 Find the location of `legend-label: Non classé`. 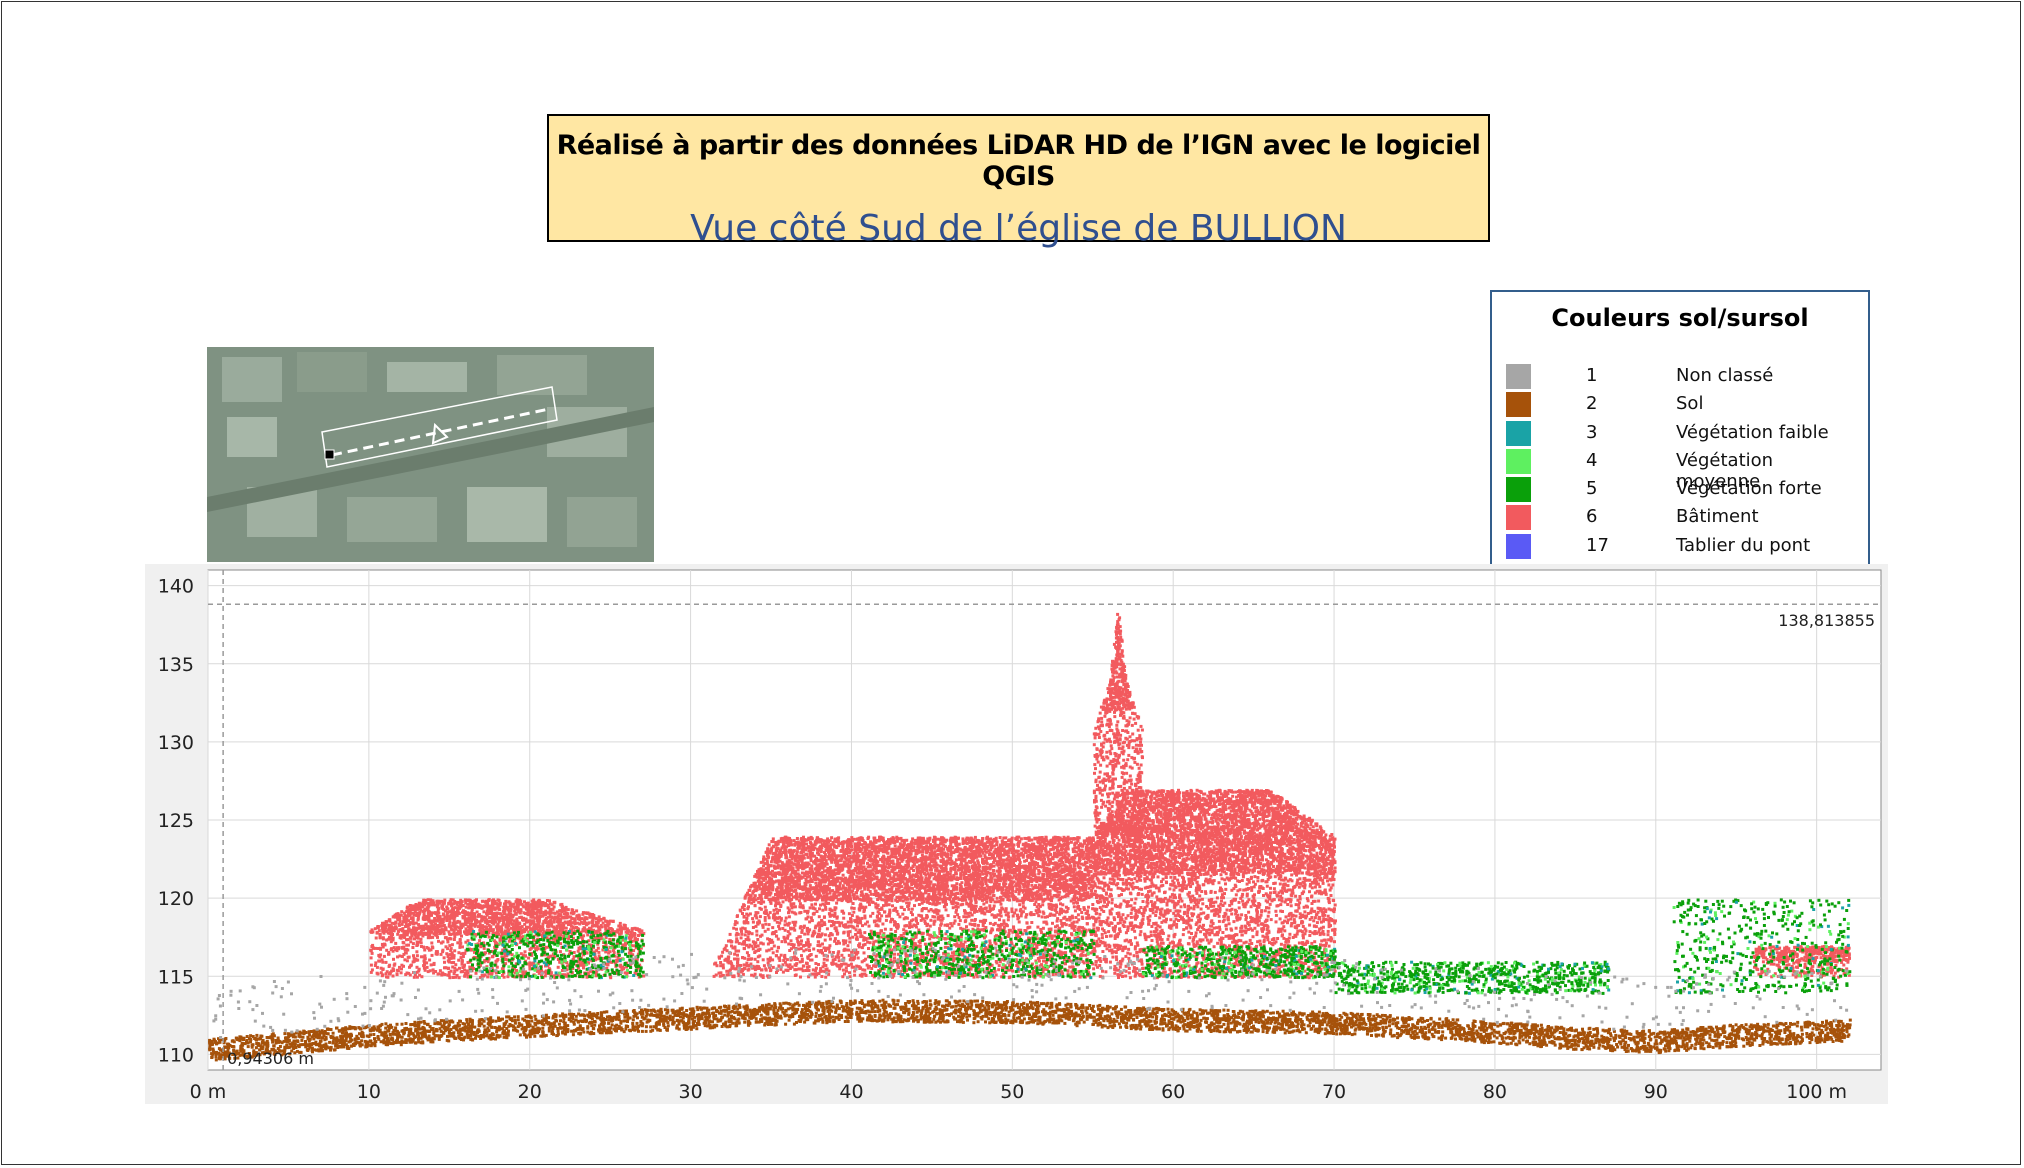

legend-label: Non classé is located at coordinates (1724, 375).